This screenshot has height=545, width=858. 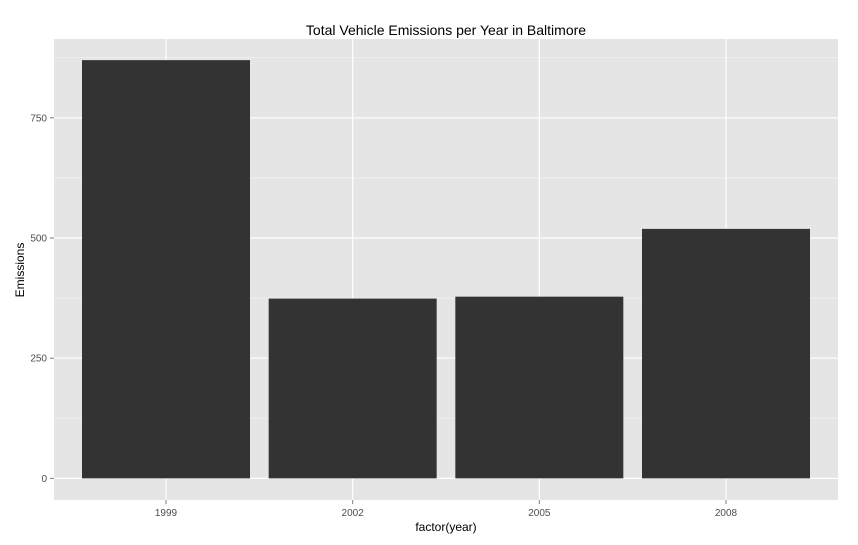 I want to click on bar-2002, so click(x=352, y=388).